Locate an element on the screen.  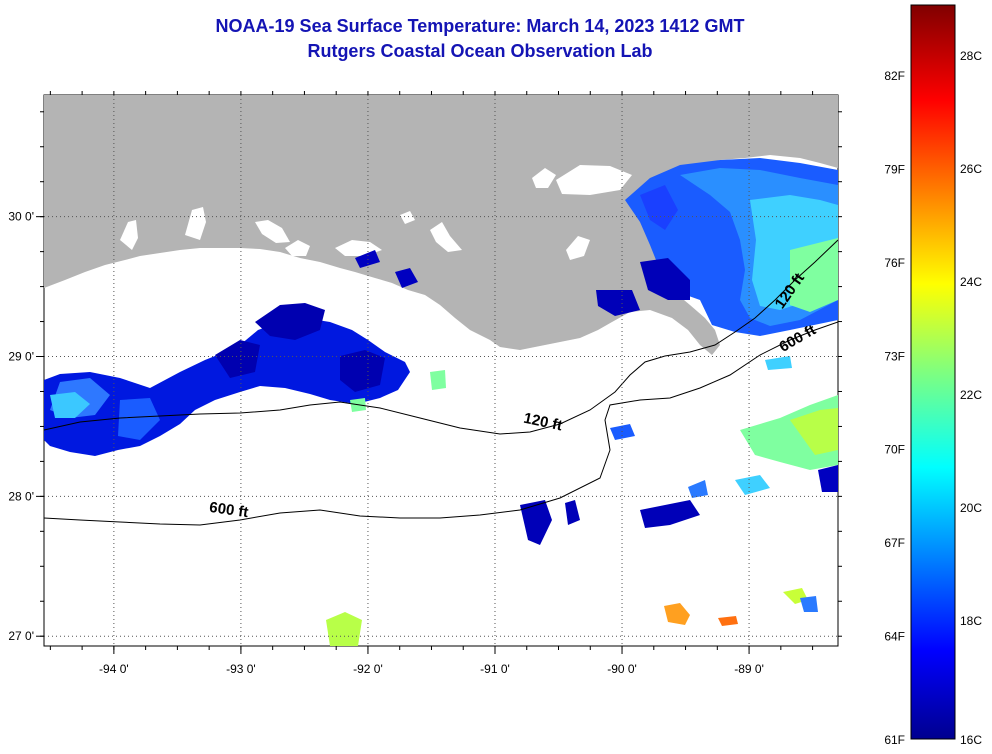
lon-tick-label: -93 0' is located at coordinates (241, 669).